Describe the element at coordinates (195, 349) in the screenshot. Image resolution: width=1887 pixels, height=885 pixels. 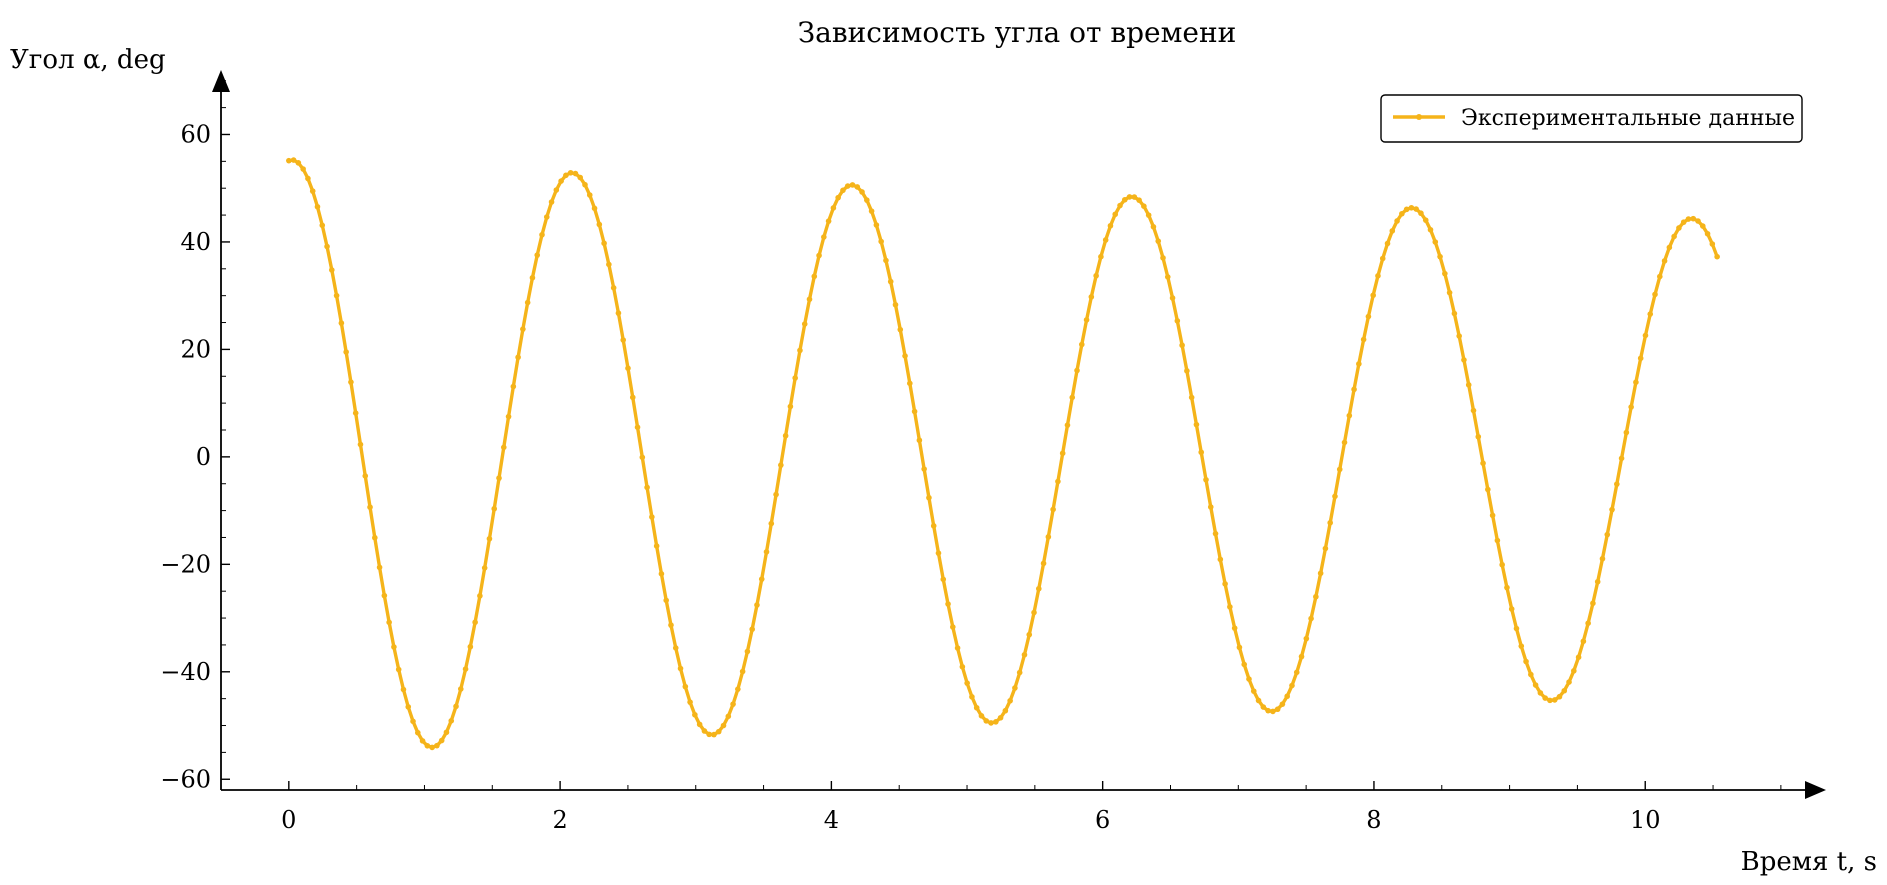
I see `y-tick-label: 20` at that location.